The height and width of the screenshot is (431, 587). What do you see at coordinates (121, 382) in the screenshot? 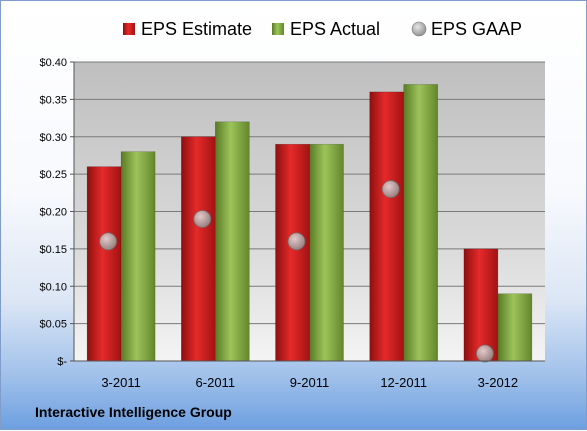
I see `x-tick-label: 3-2011` at bounding box center [121, 382].